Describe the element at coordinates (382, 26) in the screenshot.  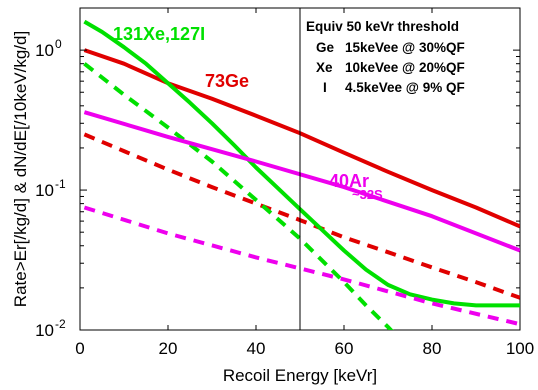
I see `threshold-box-title: Equiv 50 keVr threshold` at that location.